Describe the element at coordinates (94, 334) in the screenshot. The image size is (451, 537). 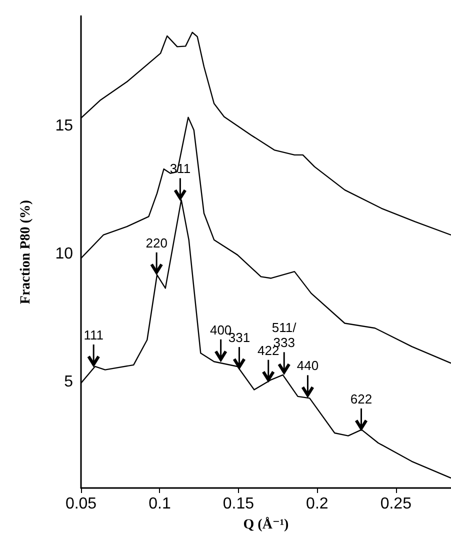
I see `annotation: 111` at that location.